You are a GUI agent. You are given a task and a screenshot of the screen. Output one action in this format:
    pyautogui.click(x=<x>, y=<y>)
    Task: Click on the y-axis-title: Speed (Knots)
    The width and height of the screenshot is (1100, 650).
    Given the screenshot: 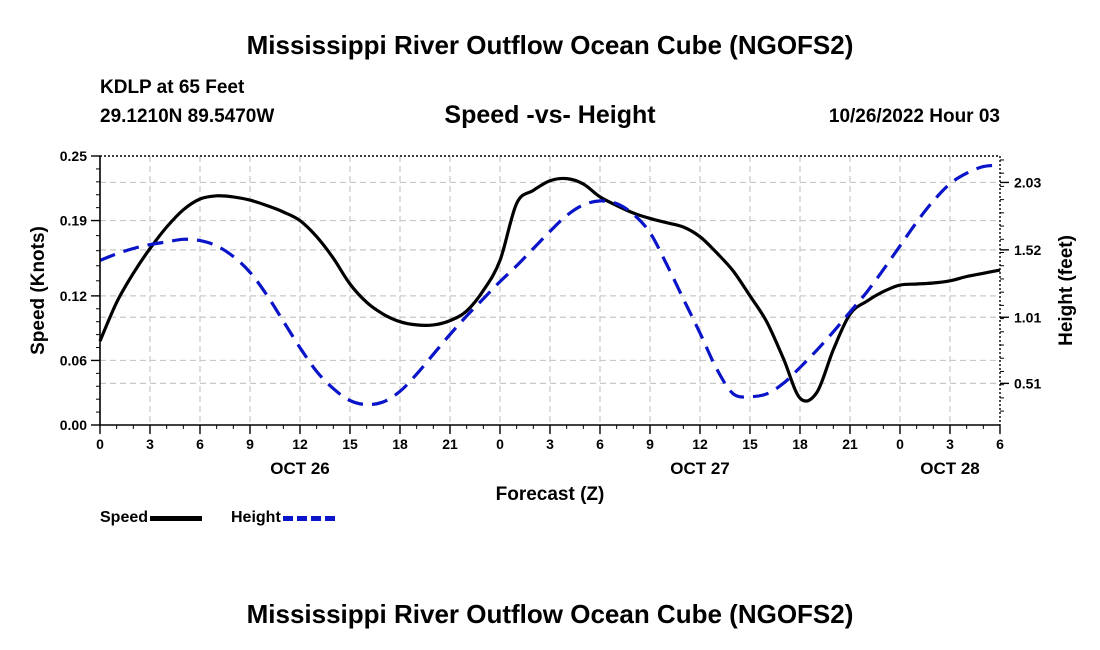 What is the action you would take?
    pyautogui.click(x=38, y=290)
    